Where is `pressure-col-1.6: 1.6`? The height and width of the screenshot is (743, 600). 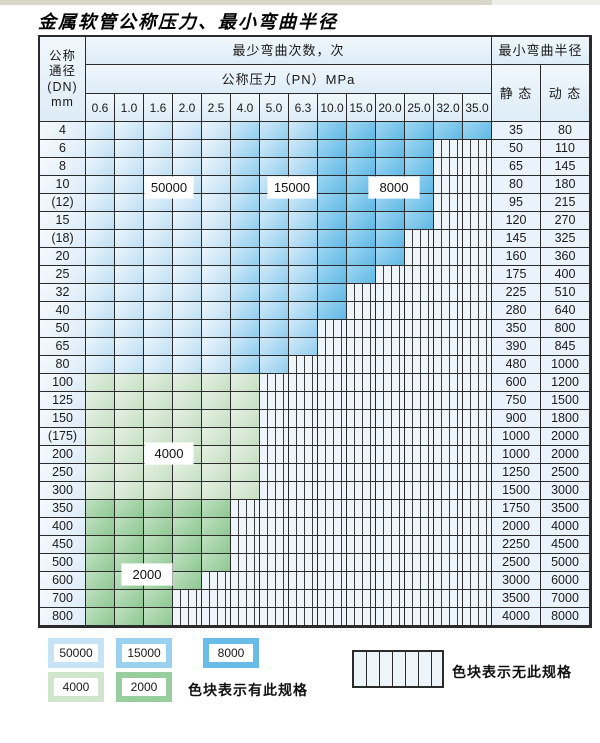
pressure-col-1.6: 1.6 is located at coordinates (158, 108).